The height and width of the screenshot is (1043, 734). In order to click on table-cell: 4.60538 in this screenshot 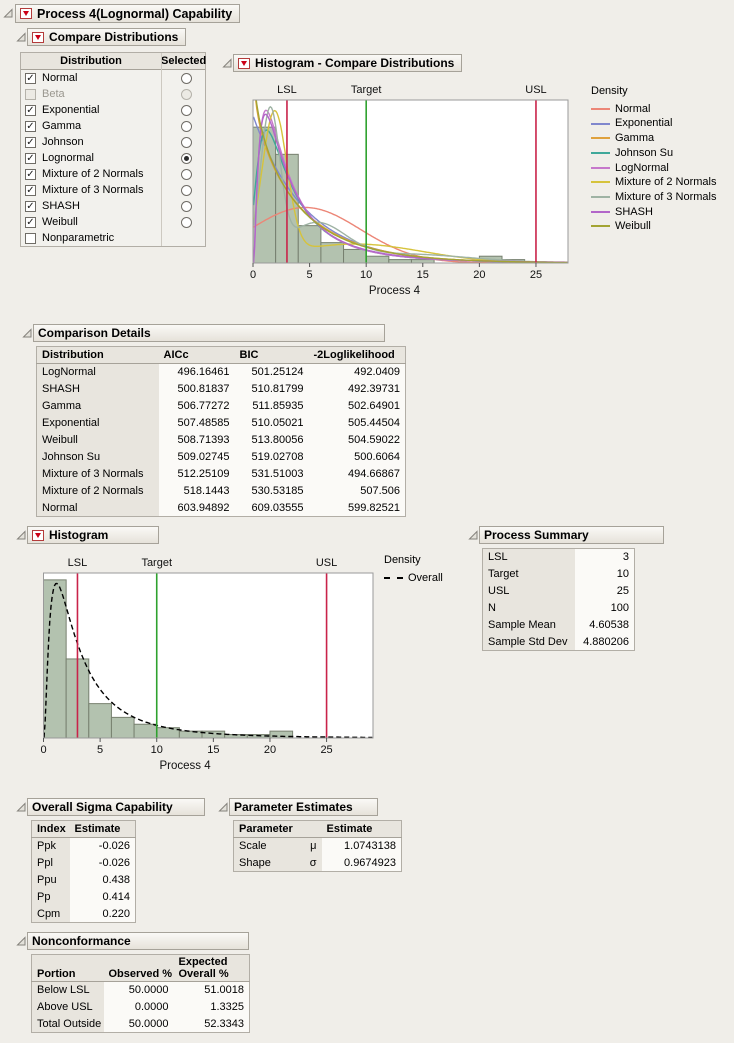, I will do `click(604, 625)`.